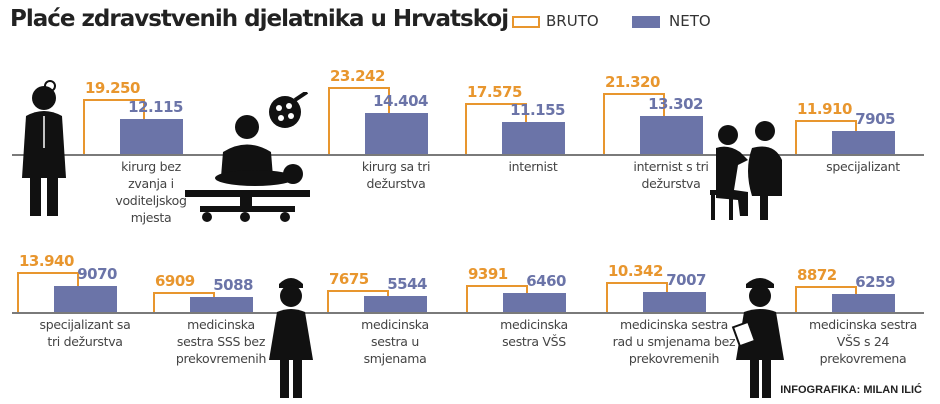 The image size is (940, 404). I want to click on value-label-neto: 7007, so click(686, 279).